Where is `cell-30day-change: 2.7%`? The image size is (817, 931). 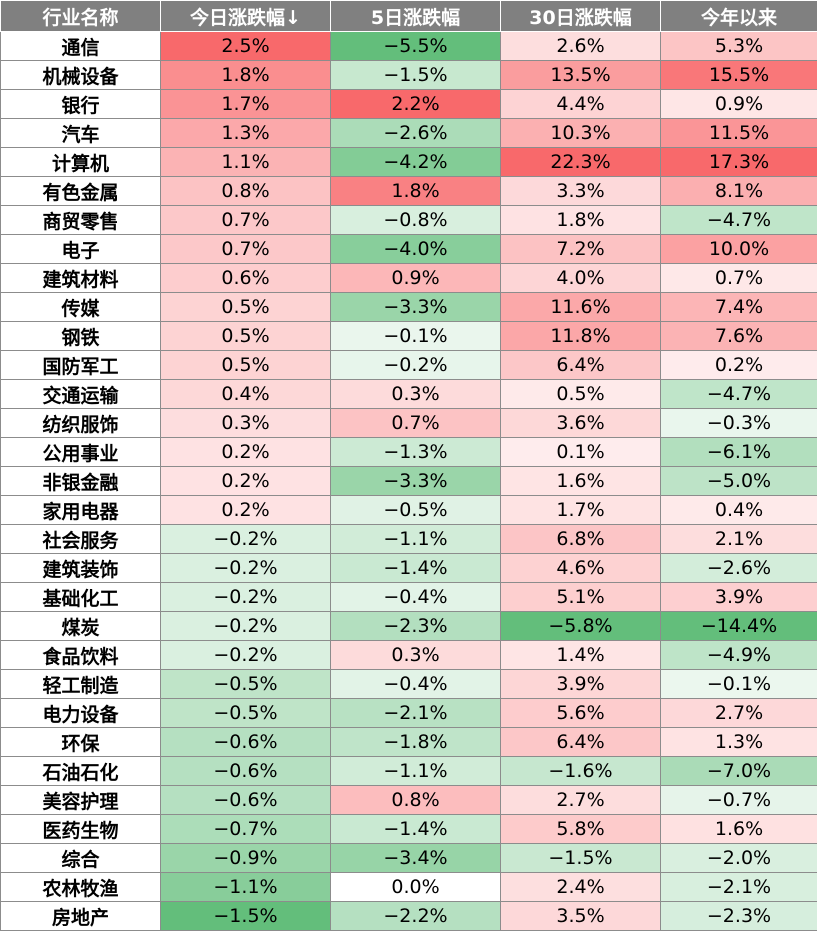
cell-30day-change: 2.7% is located at coordinates (581, 800).